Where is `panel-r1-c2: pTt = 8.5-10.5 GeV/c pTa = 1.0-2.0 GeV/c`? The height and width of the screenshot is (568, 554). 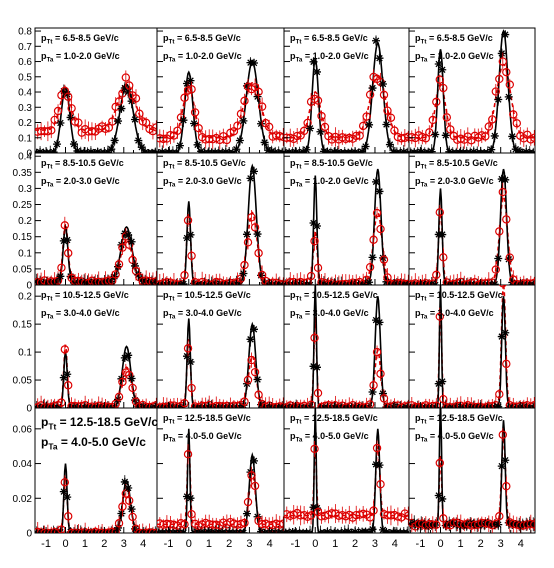
panel-r1-c2: pTt = 8.5-10.5 GeV/c pTa = 1.0-2.0 GeV/c is located at coordinates (346, 219).